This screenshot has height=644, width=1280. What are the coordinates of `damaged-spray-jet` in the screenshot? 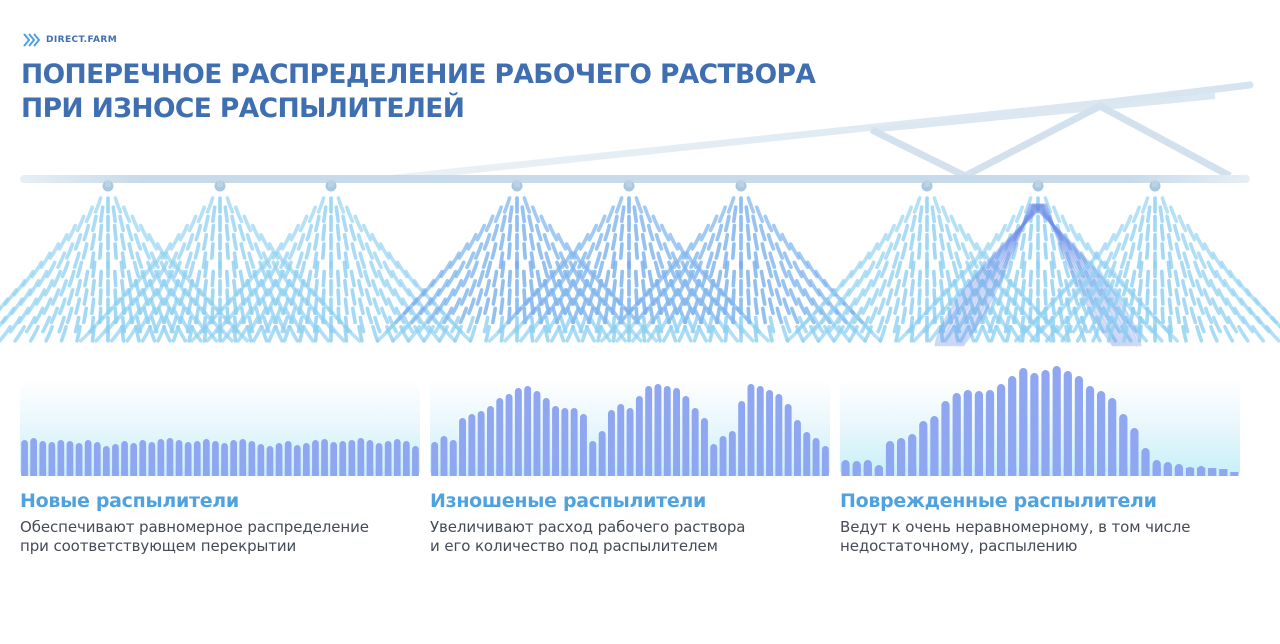 It's located at (989, 275).